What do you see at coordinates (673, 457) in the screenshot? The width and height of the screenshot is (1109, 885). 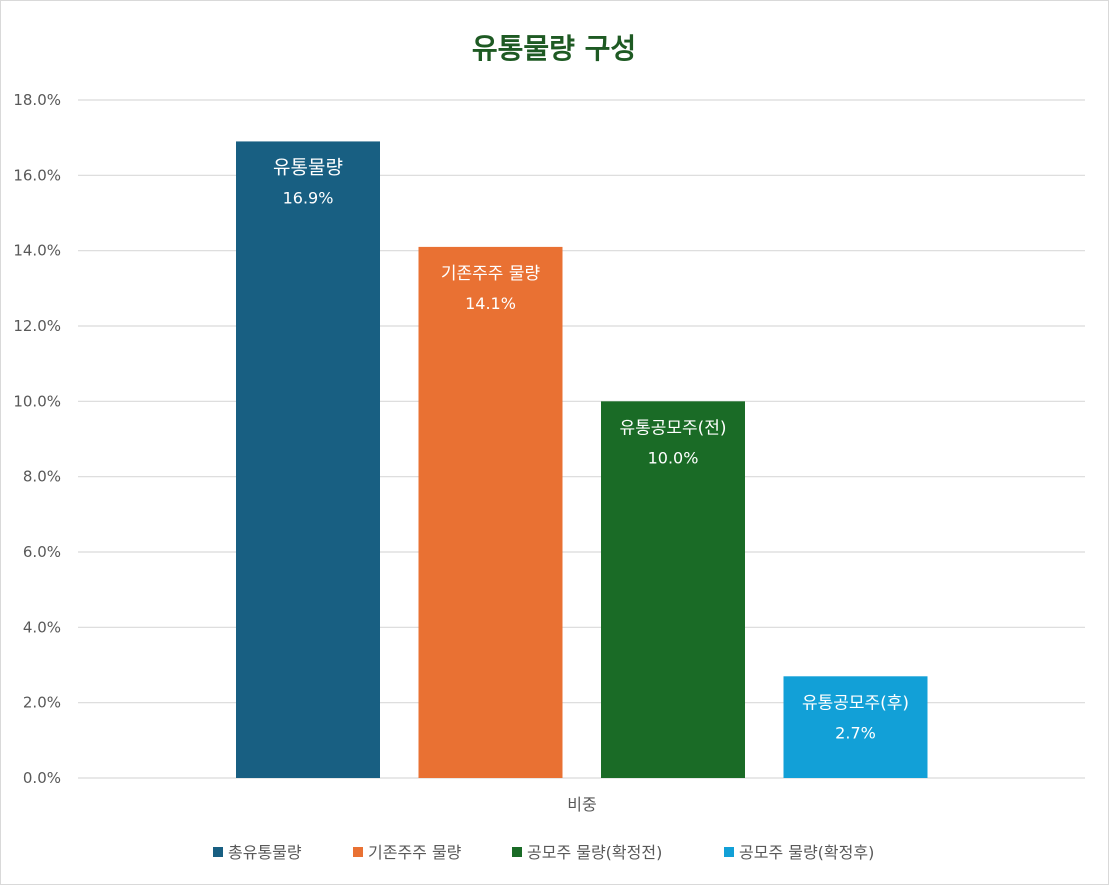 I see `data-label-value: 10.0%` at bounding box center [673, 457].